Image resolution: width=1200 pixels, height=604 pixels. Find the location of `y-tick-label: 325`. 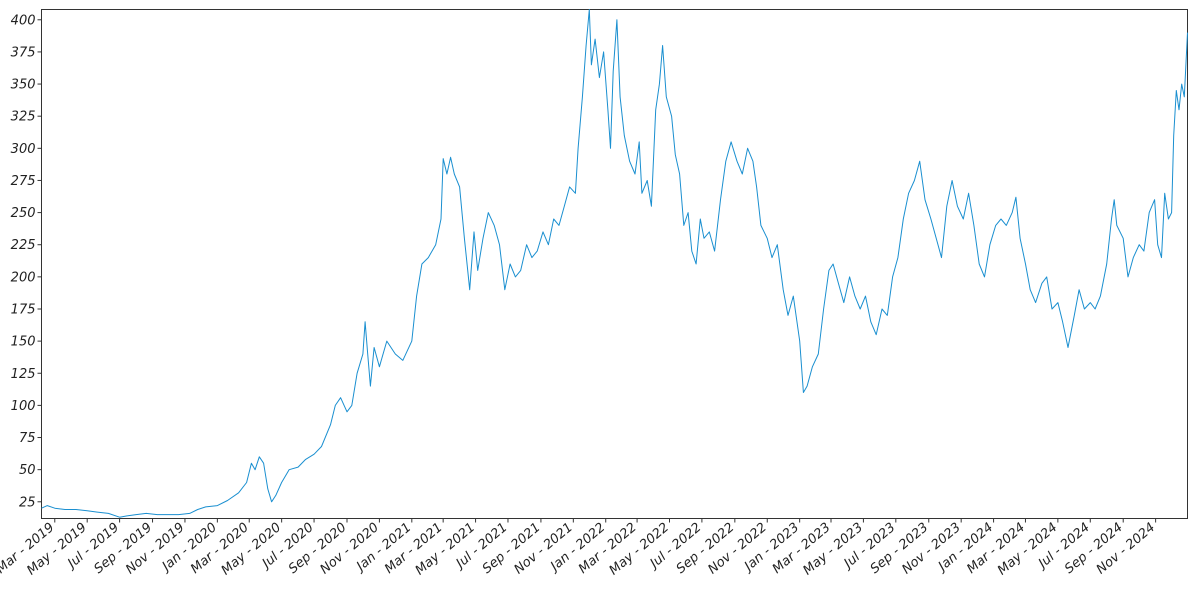

y-tick-label: 325 is located at coordinates (23, 117).